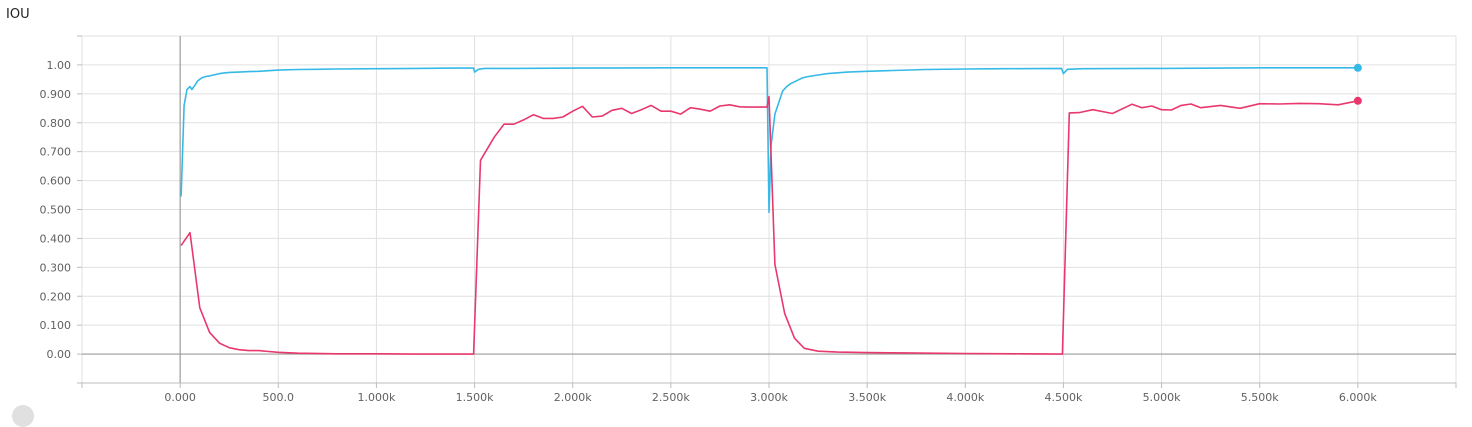 This screenshot has width=1472, height=427. Describe the element at coordinates (475, 397) in the screenshot. I see `x-tick-label: 1.500k` at that location.